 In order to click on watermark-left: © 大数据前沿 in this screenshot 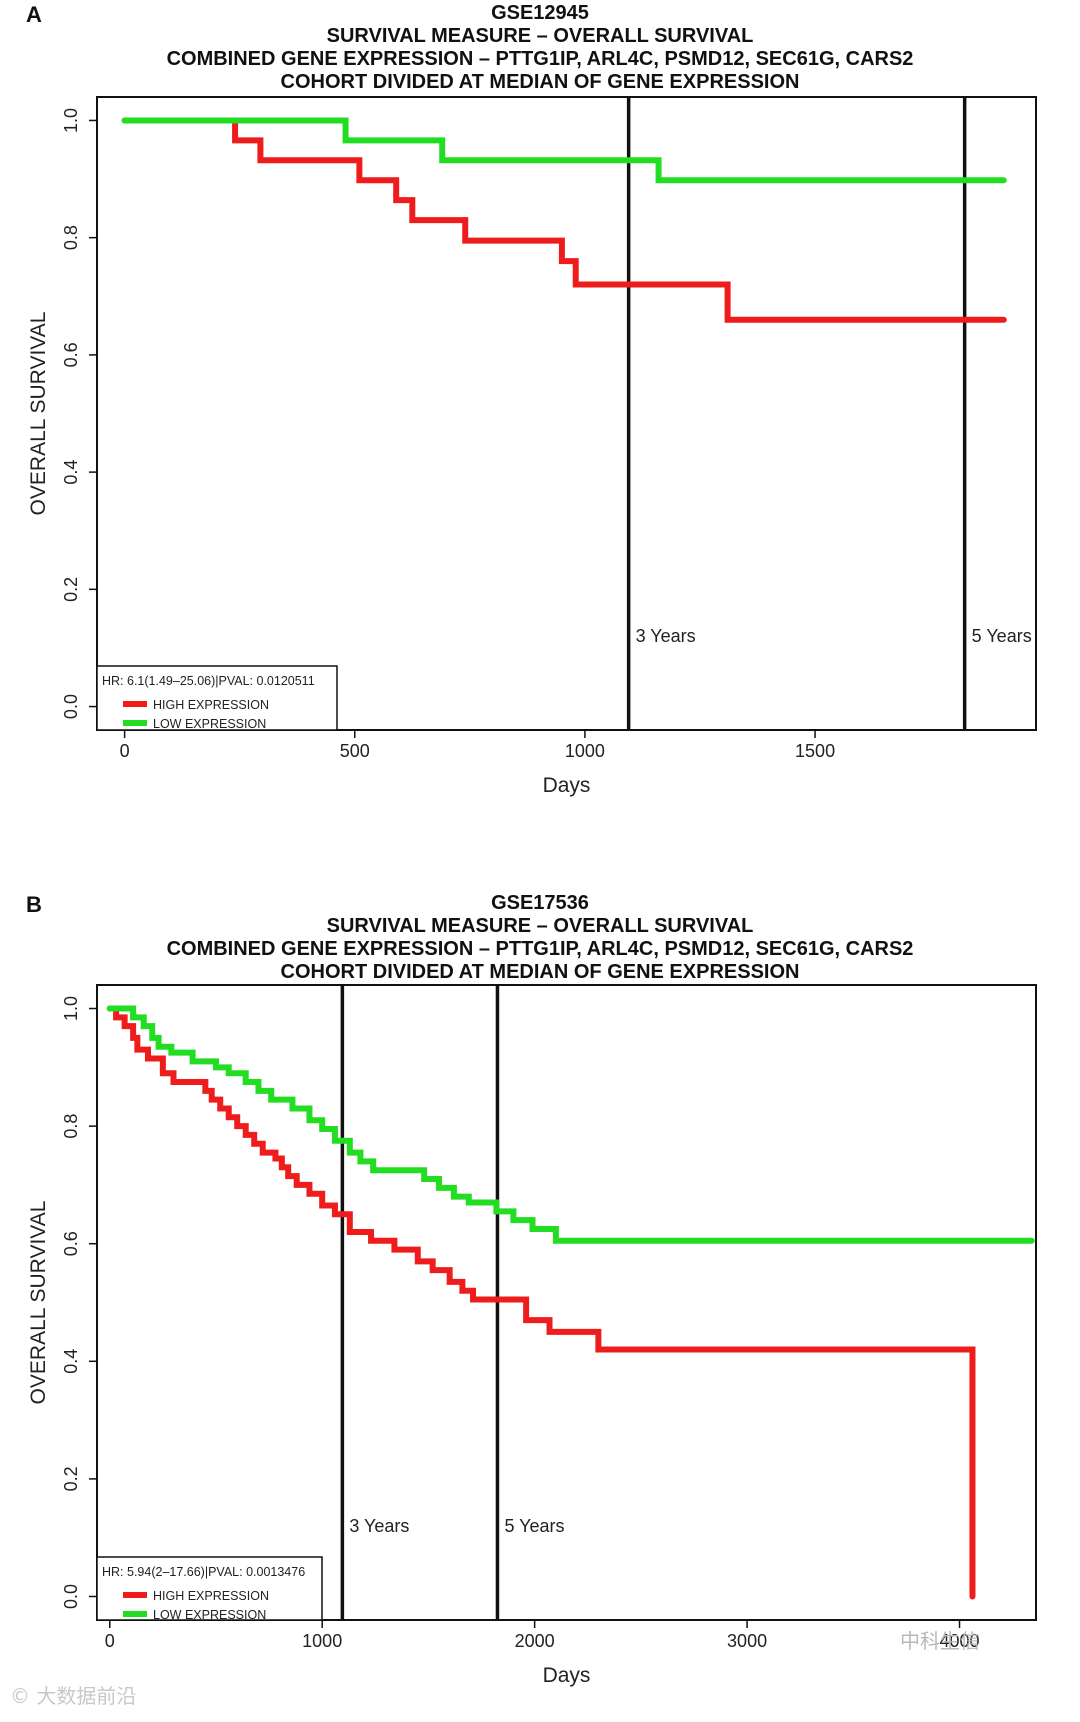, I will do `click(73, 1696)`.